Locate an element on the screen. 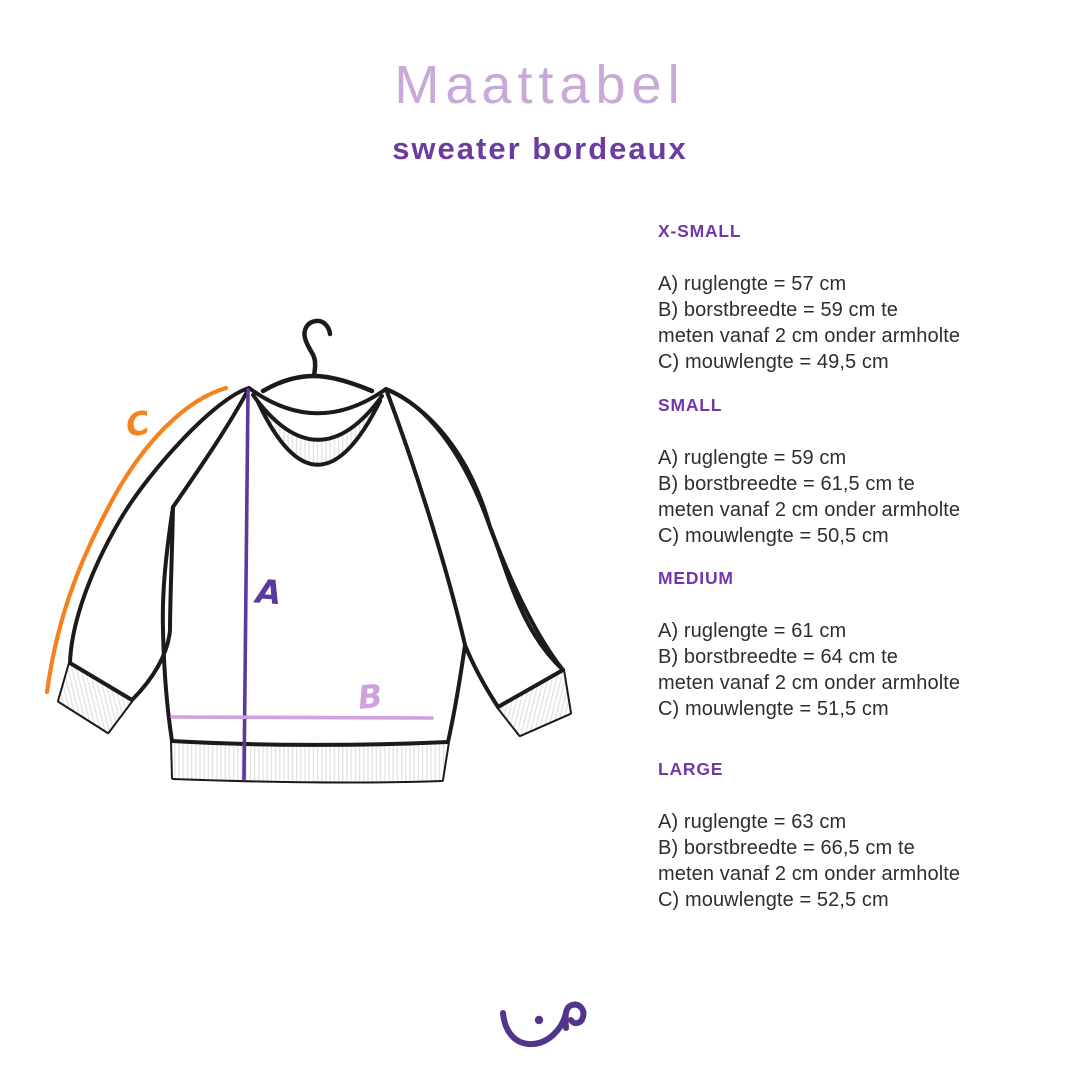  measurement-line: A) ruglengte = 61 cm is located at coordinates (752, 631).